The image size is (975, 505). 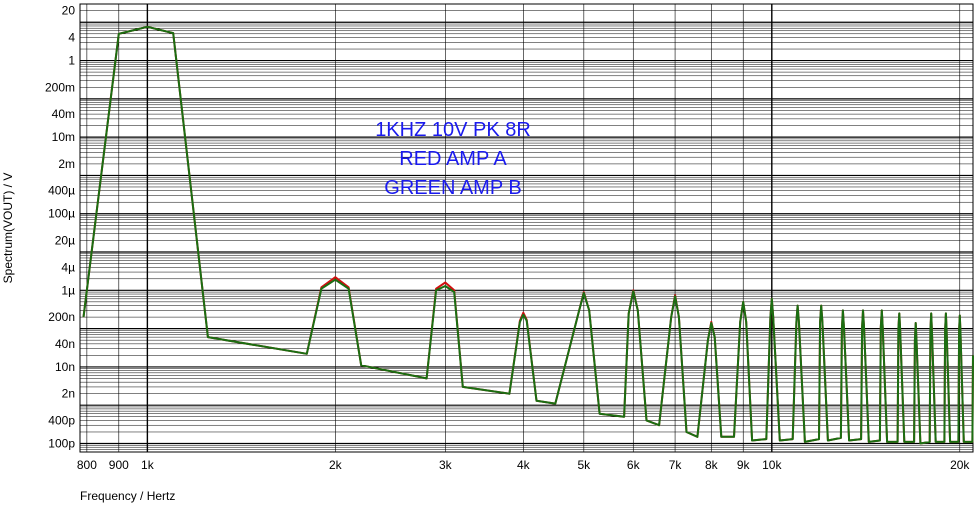 I want to click on x-tick-labels: 800 900 1k 2k 3k 4k 5k 6k 7k 8k 9k 10k 20k, so click(x=524, y=465).